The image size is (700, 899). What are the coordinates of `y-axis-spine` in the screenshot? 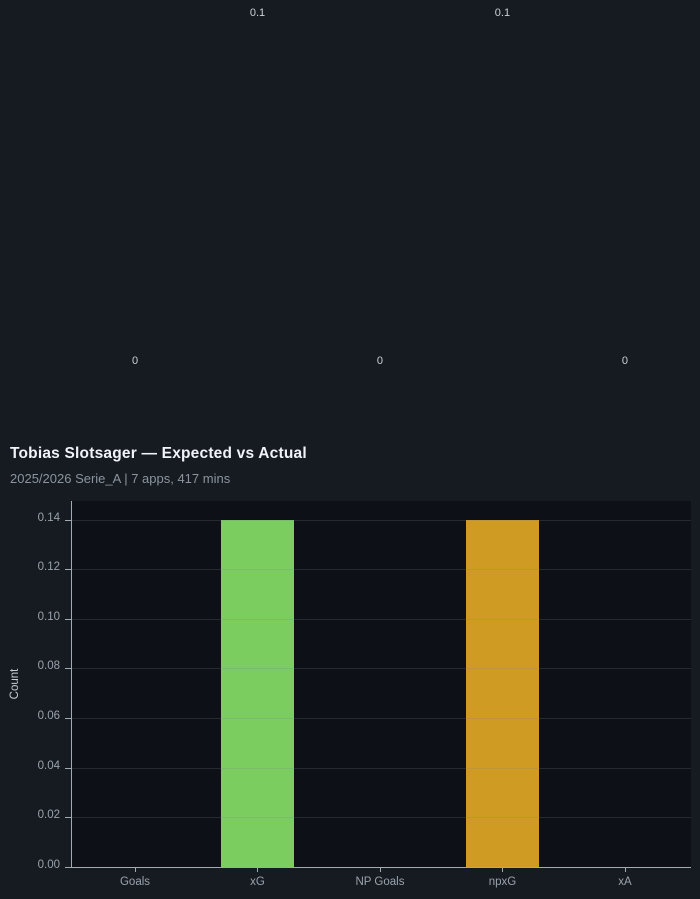 It's located at (71, 684).